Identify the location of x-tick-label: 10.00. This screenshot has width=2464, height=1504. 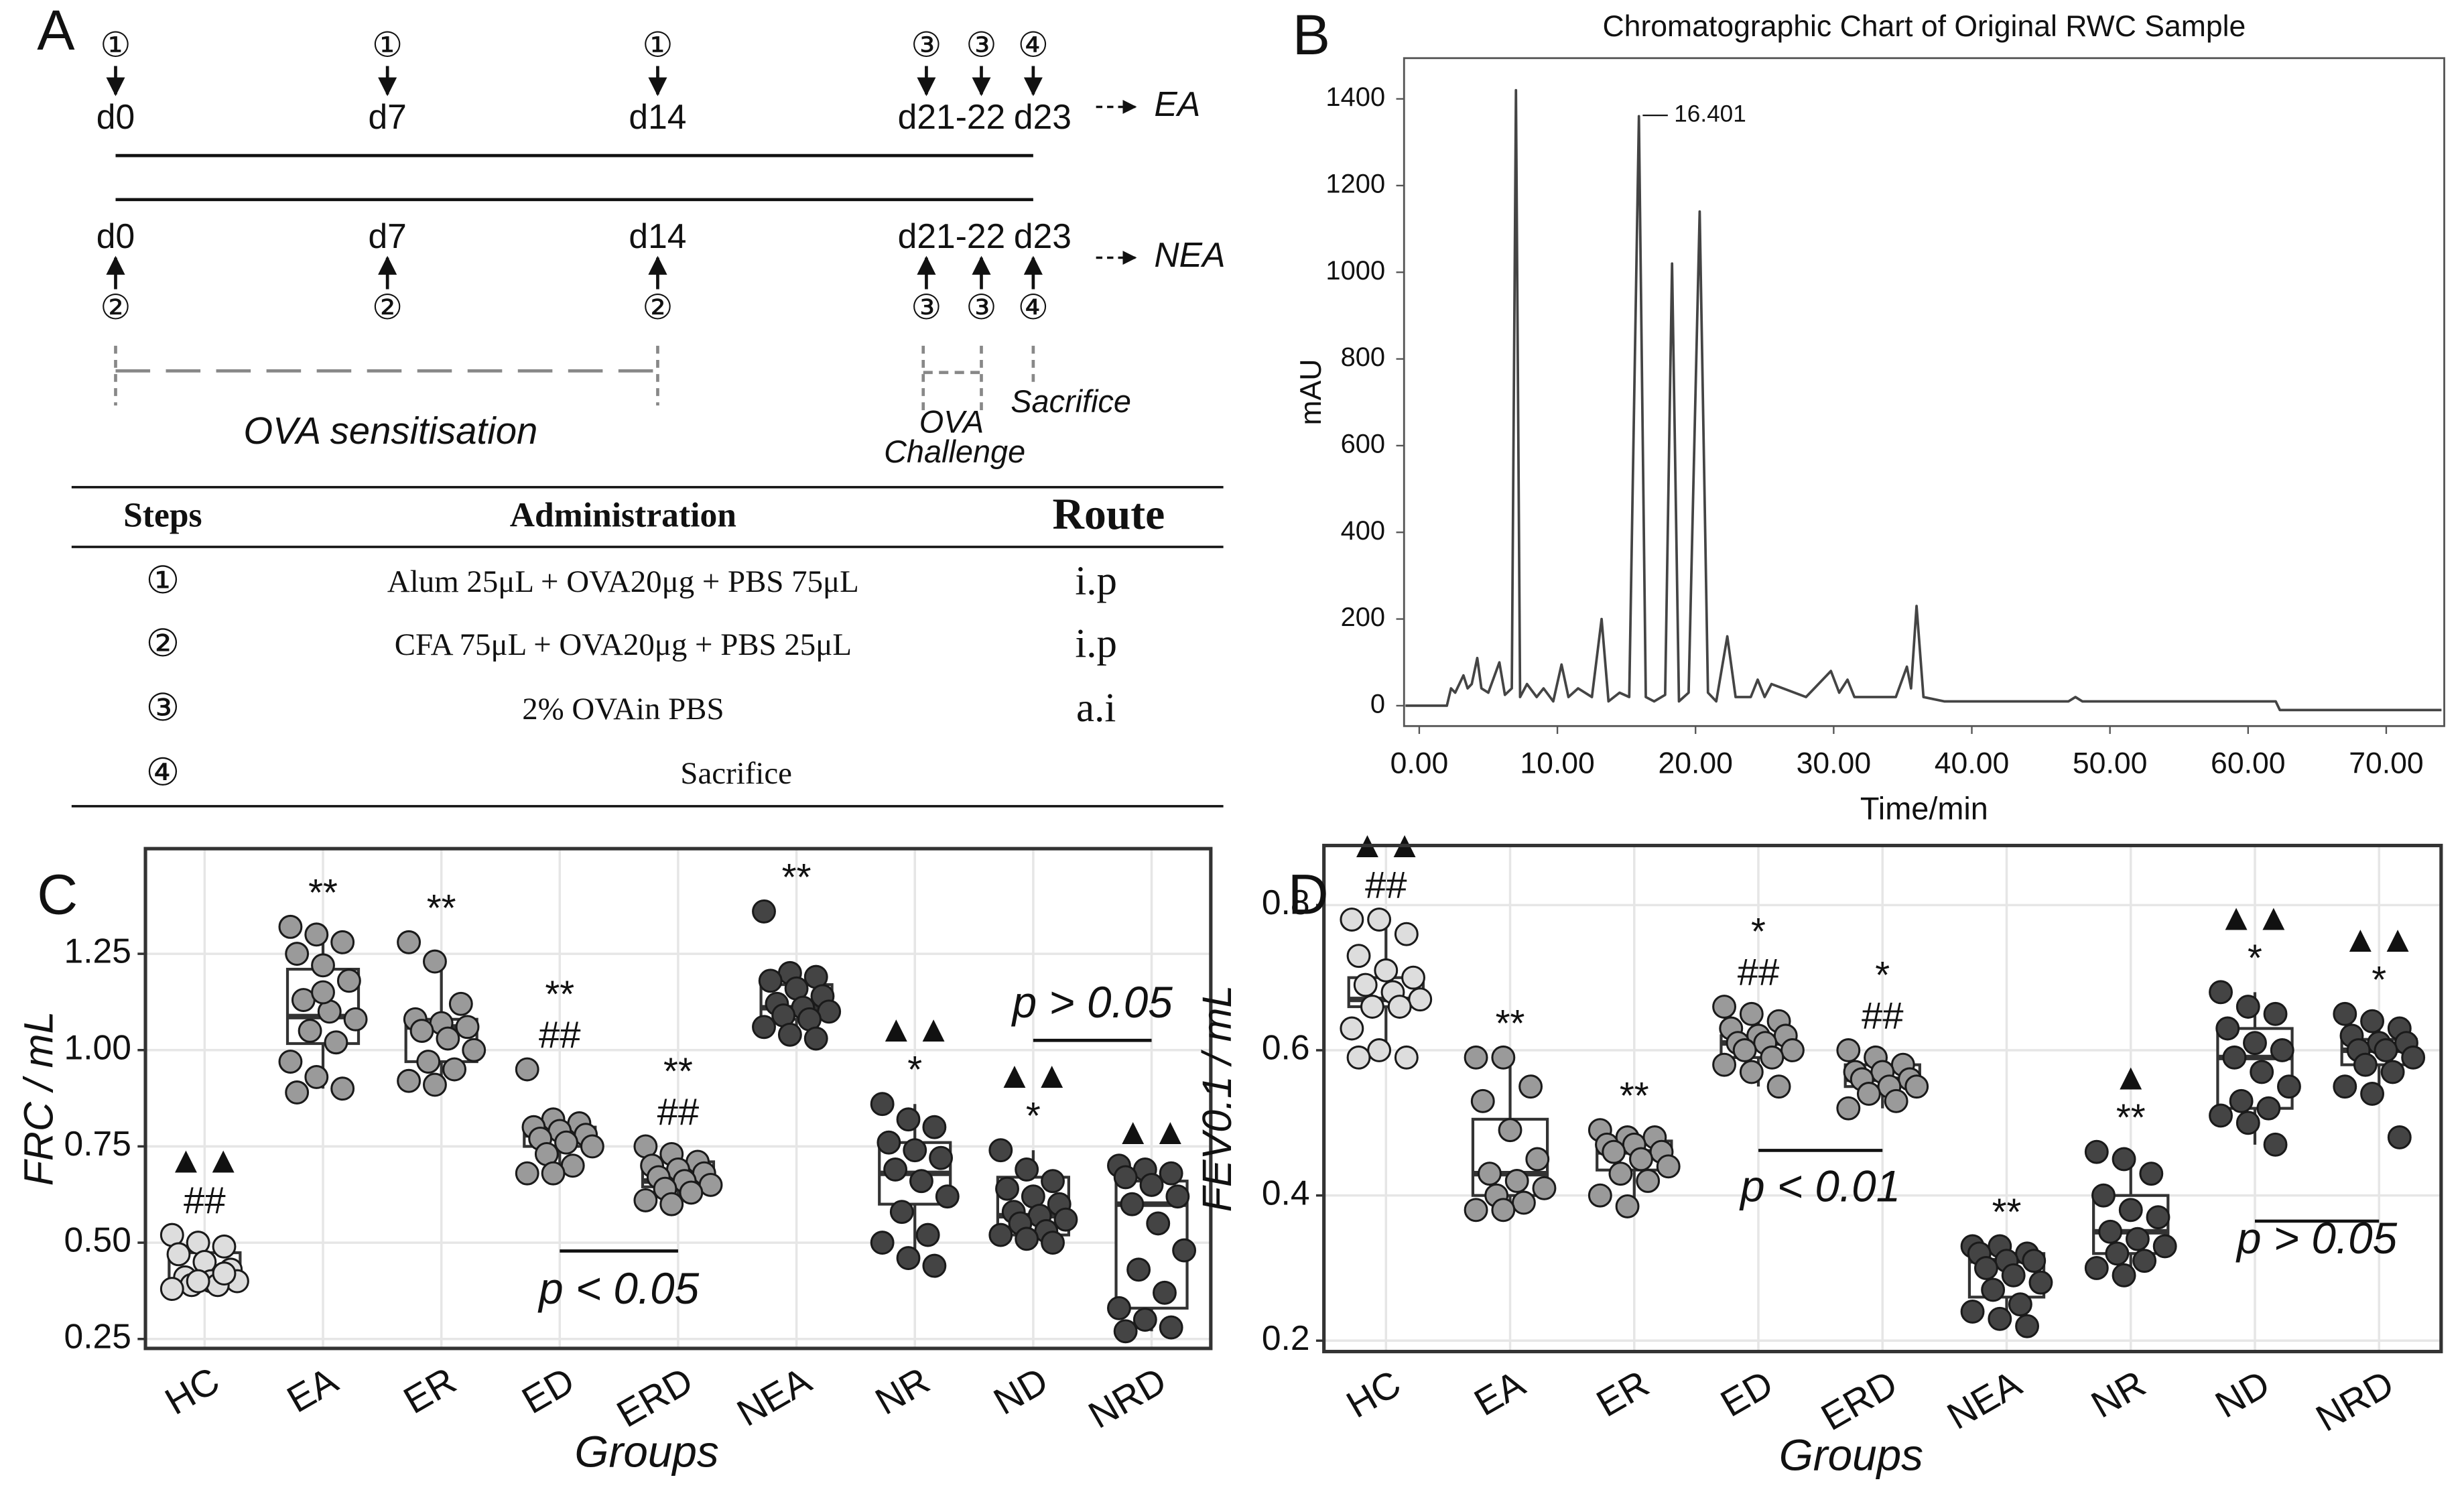
(1557, 763).